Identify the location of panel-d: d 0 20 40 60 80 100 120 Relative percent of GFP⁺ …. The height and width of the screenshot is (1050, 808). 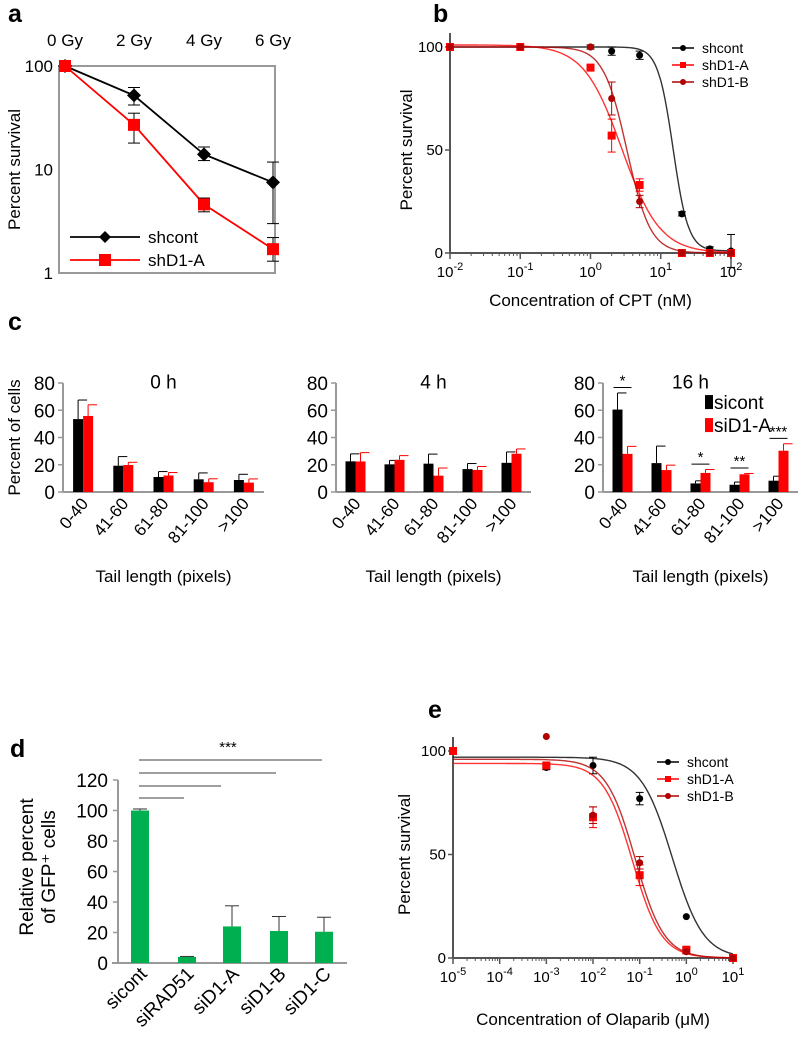
(178, 883).